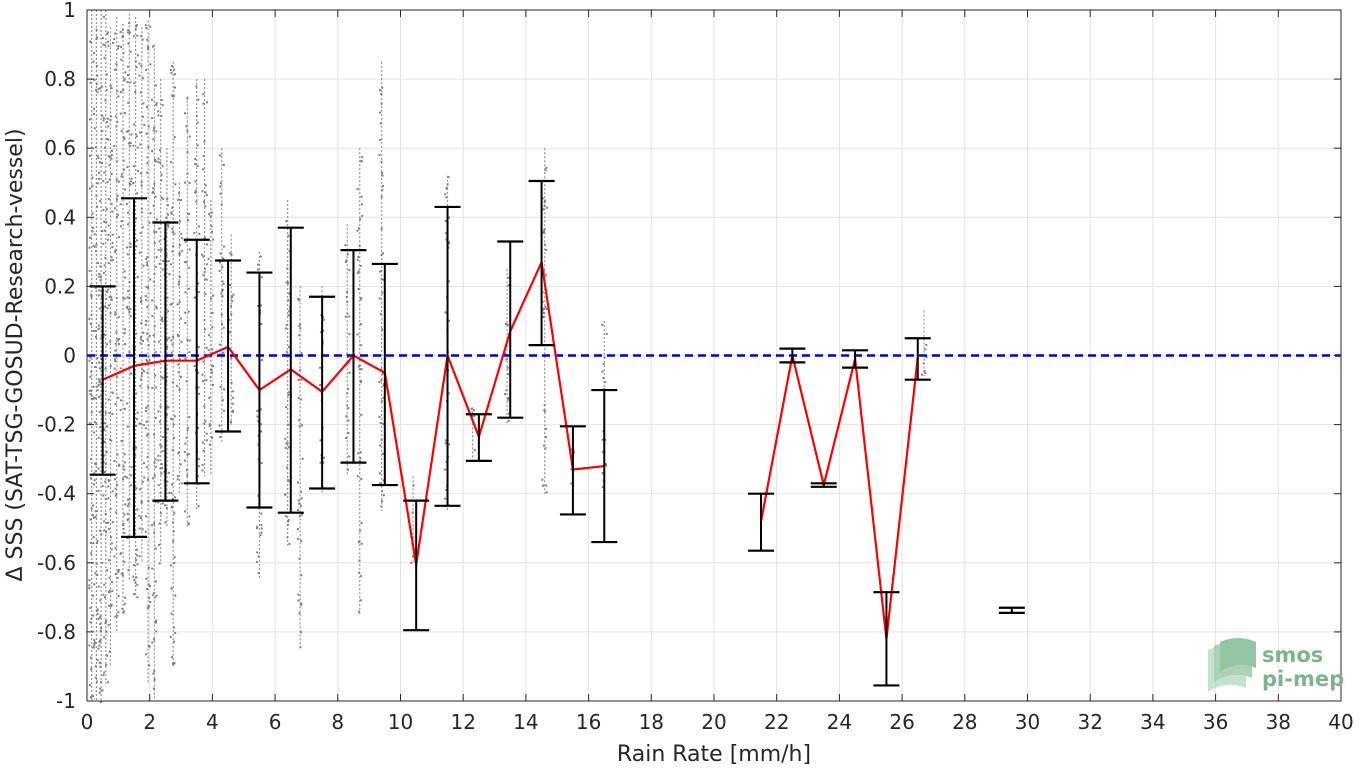 The height and width of the screenshot is (768, 1360). Describe the element at coordinates (400, 722) in the screenshot. I see `x-tick-label: 10` at that location.